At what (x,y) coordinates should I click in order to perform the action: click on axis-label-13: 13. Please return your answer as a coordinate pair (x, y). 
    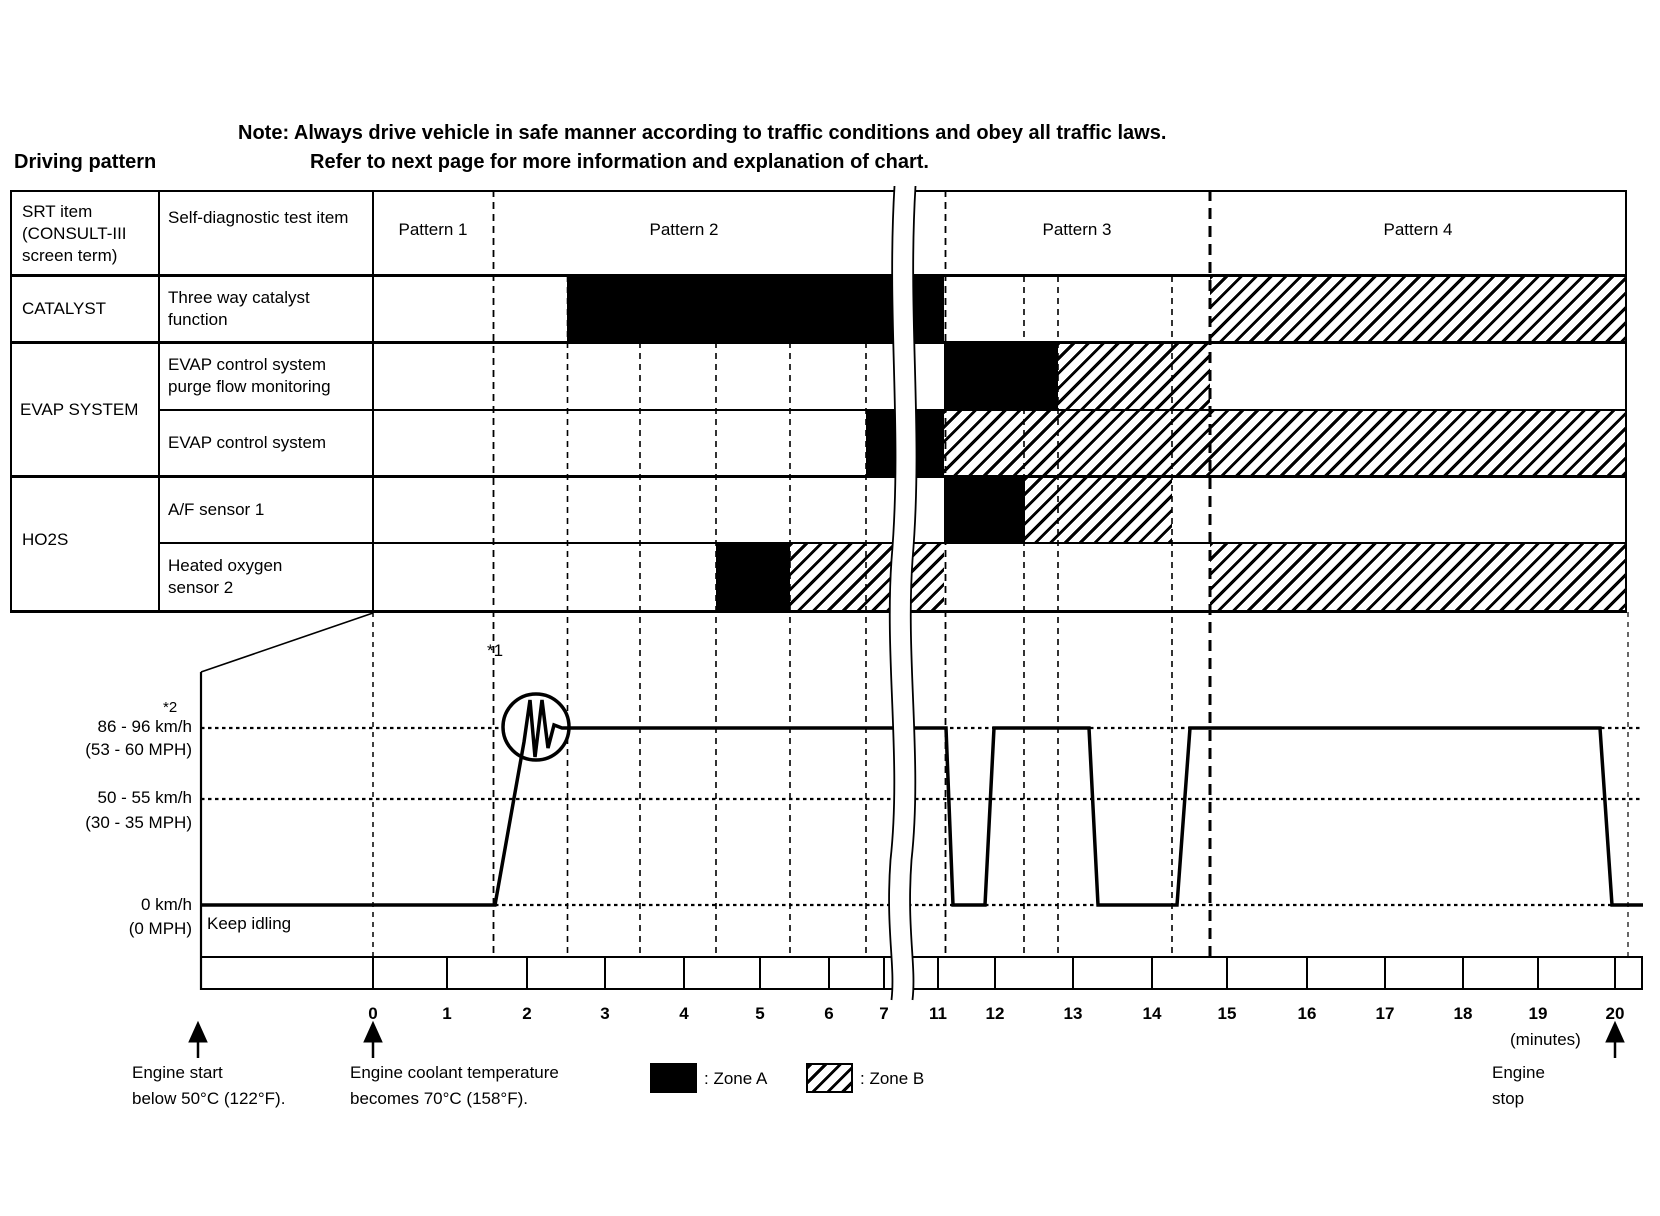
    Looking at the image, I should click on (1073, 1013).